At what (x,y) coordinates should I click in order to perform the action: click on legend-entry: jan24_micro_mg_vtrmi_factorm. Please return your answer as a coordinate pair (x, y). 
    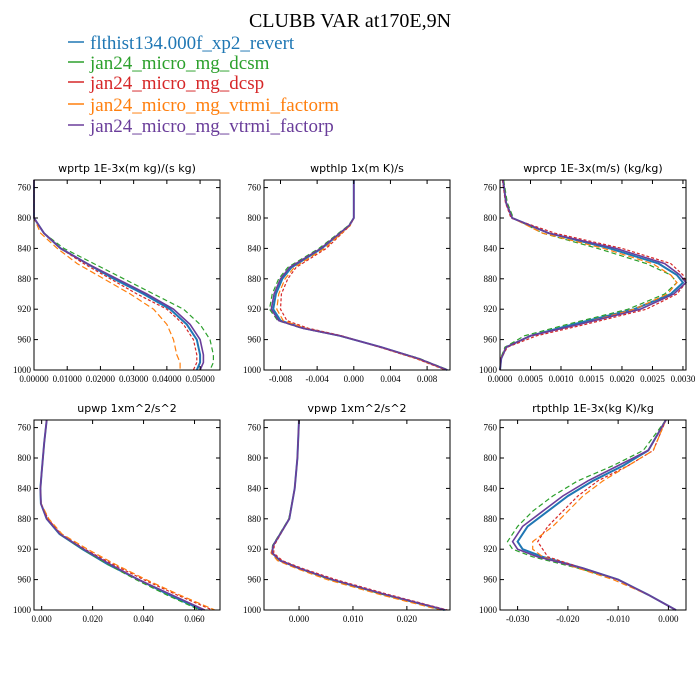
    Looking at the image, I should click on (203, 105).